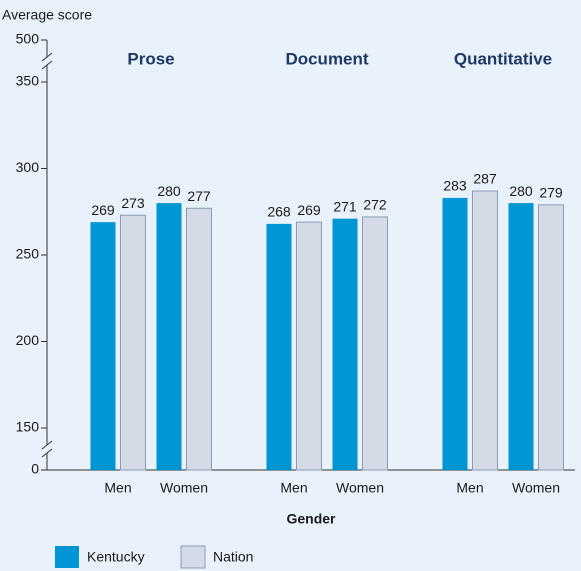 The width and height of the screenshot is (581, 571). What do you see at coordinates (345, 206) in the screenshot?
I see `value-label: 271` at bounding box center [345, 206].